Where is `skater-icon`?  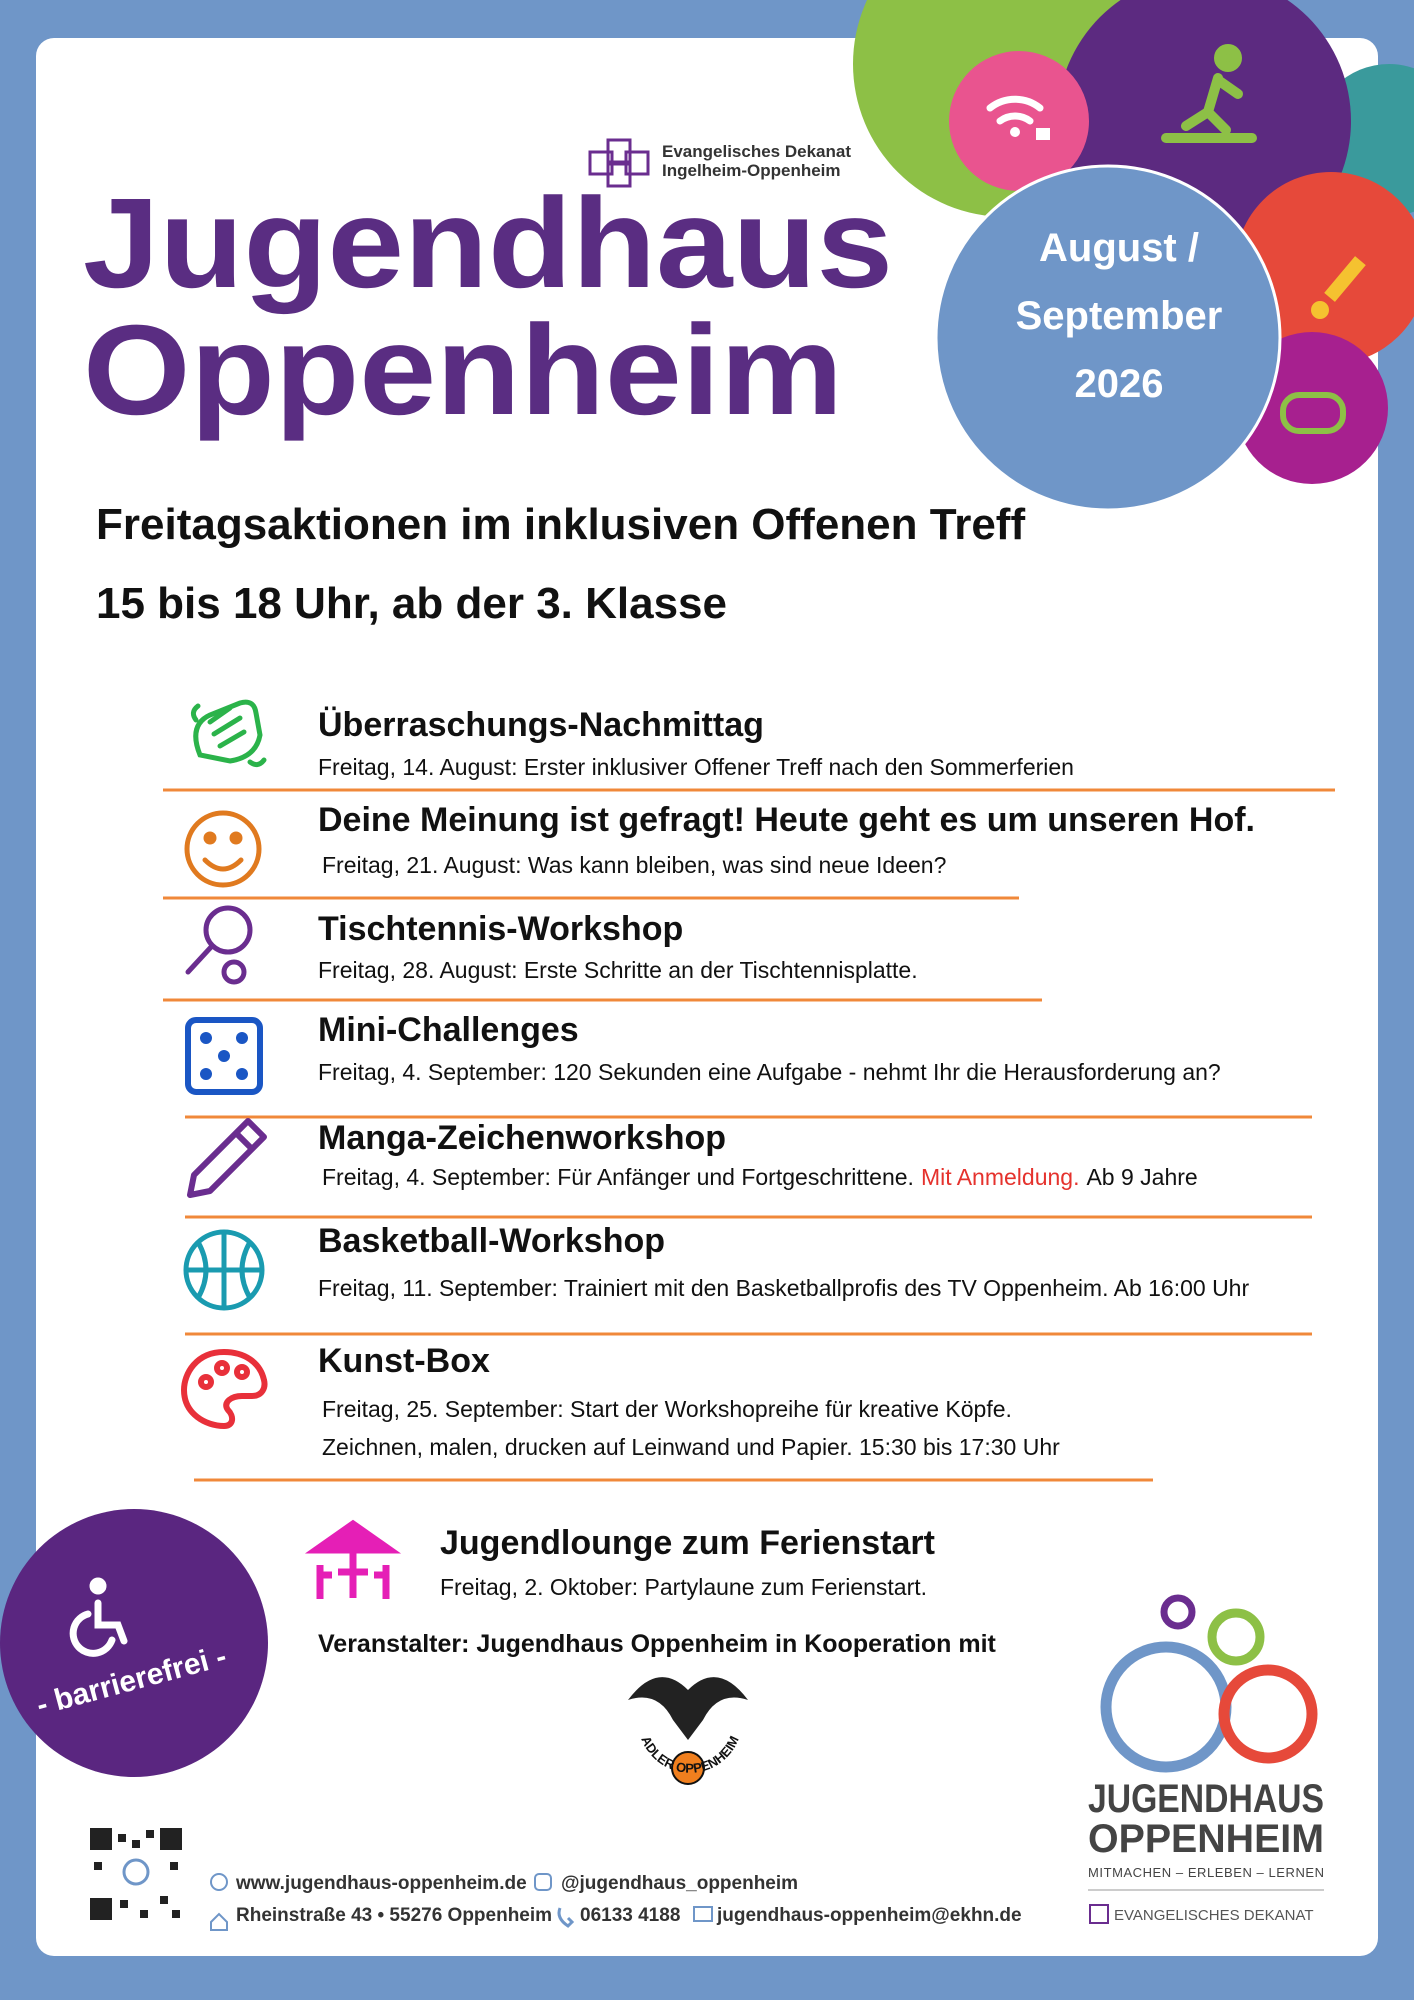
skater-icon is located at coordinates (1209, 93).